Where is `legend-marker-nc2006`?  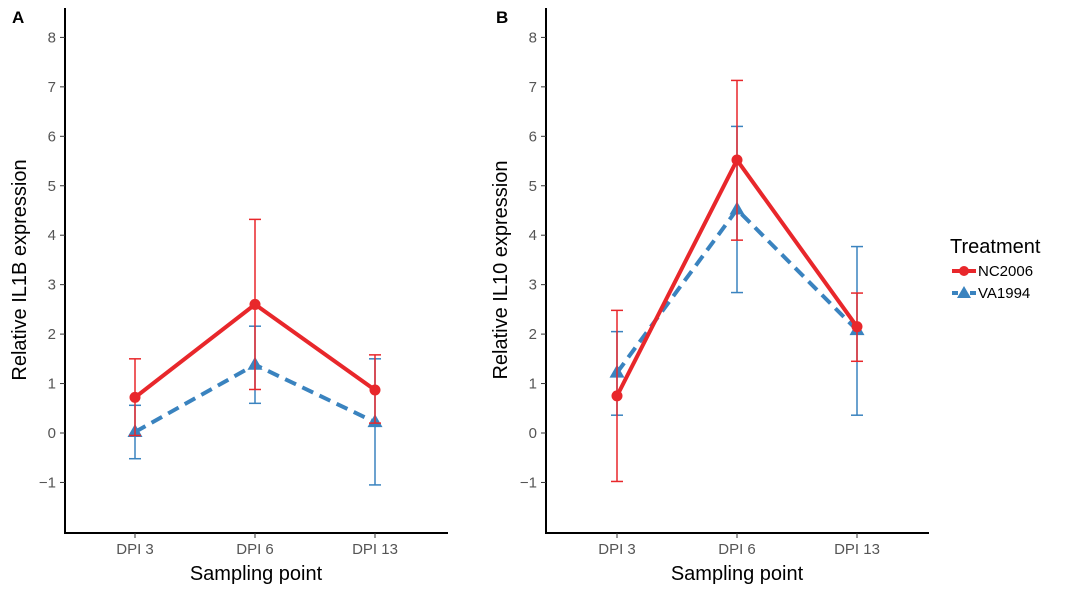
legend-marker-nc2006 is located at coordinates (964, 271).